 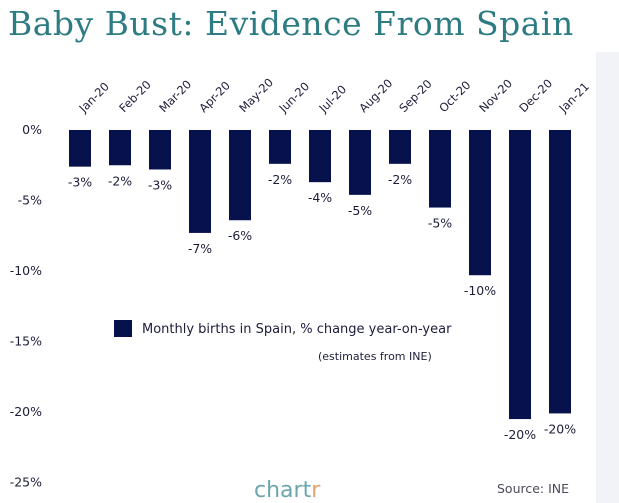 What do you see at coordinates (316, 490) in the screenshot?
I see `brand-accent: r` at bounding box center [316, 490].